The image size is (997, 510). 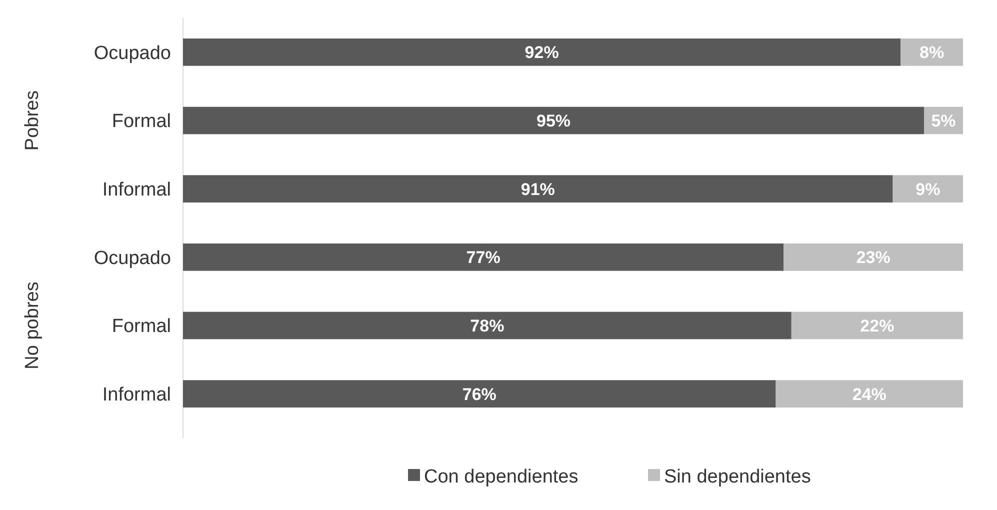 I want to click on data-label: 9%, so click(x=928, y=189).